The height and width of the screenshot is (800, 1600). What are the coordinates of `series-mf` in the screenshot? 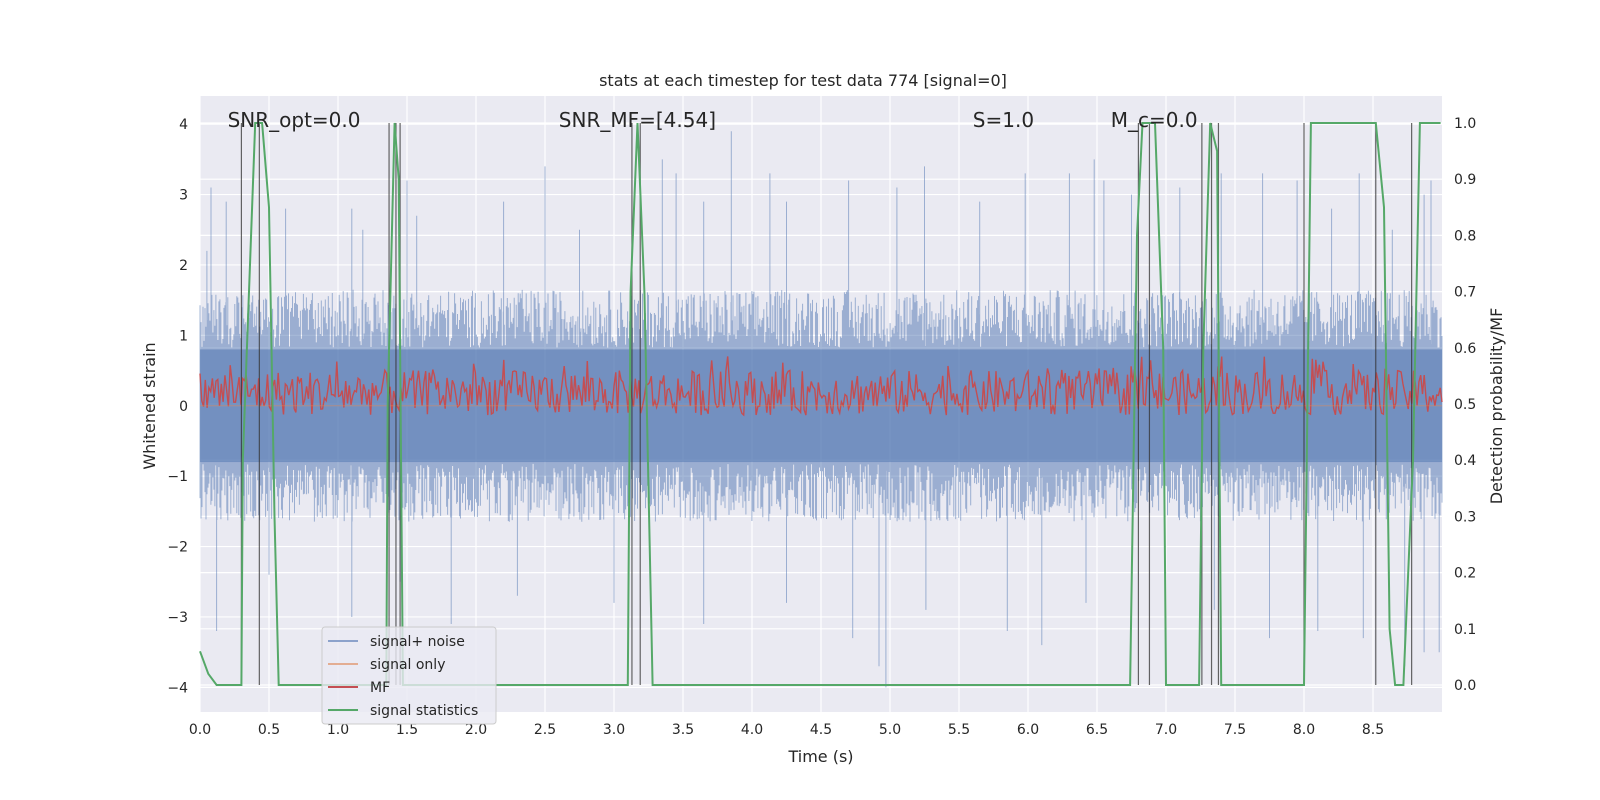 It's located at (821, 386).